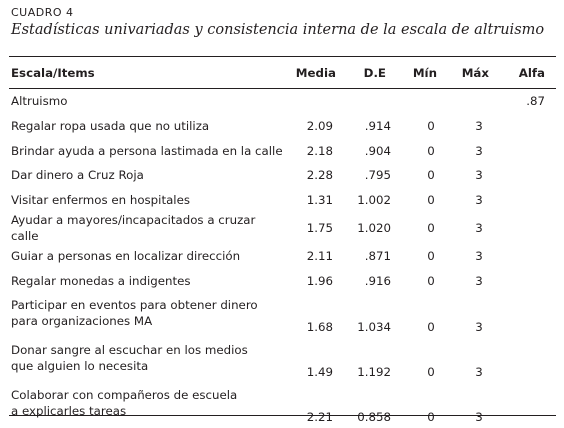  Describe the element at coordinates (319, 175) in the screenshot. I see `media-value: 2.28` at that location.